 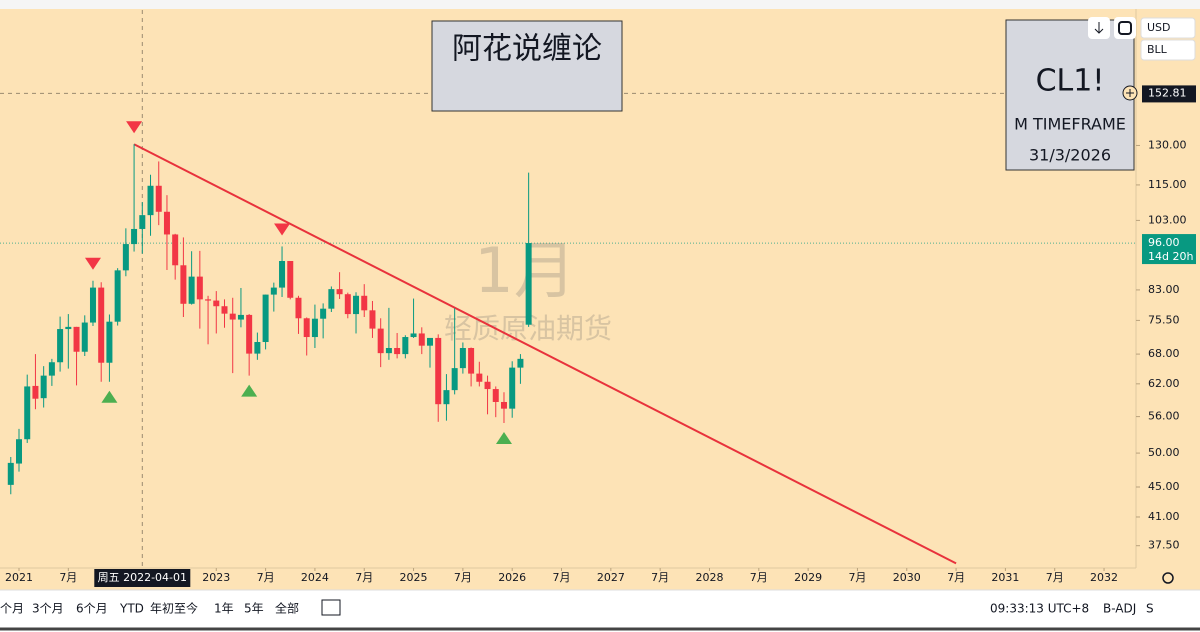 What do you see at coordinates (1150, 609) in the screenshot?
I see `extra-button: S` at bounding box center [1150, 609].